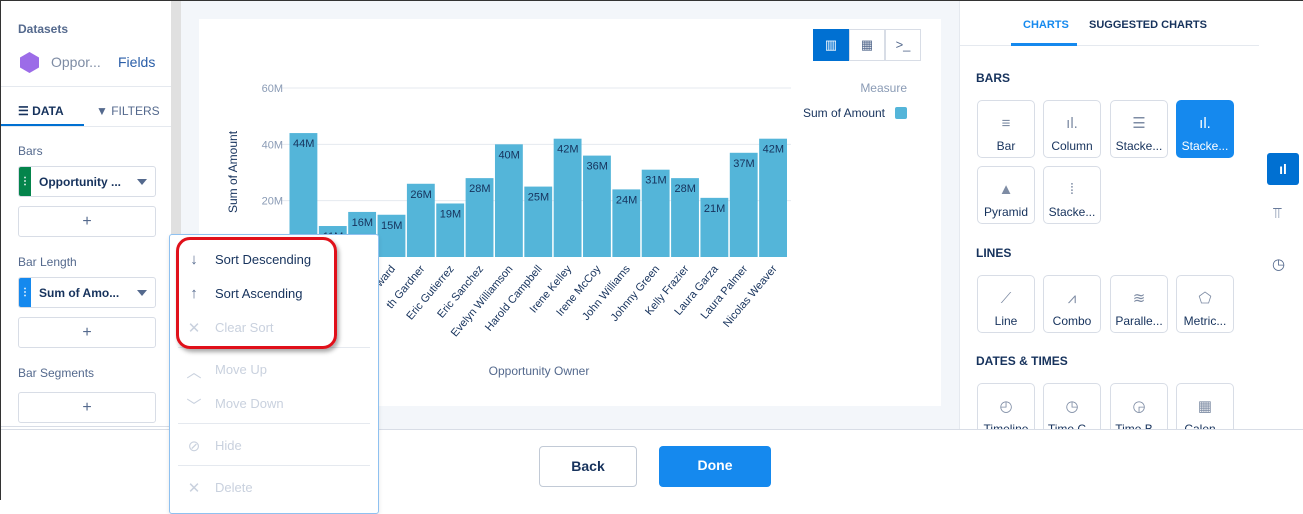 This screenshot has height=514, width=1303. What do you see at coordinates (1148, 25) in the screenshot?
I see `tab-suggested-charts: SUGGESTED CHARTS` at bounding box center [1148, 25].